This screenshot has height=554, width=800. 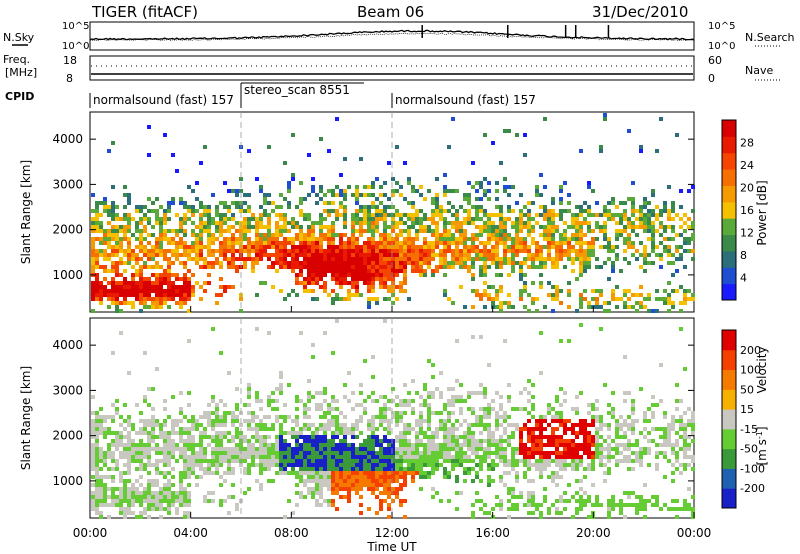 What do you see at coordinates (163, 100) in the screenshot?
I see `cpid-segment-label: normalsound (fast) 157` at bounding box center [163, 100].